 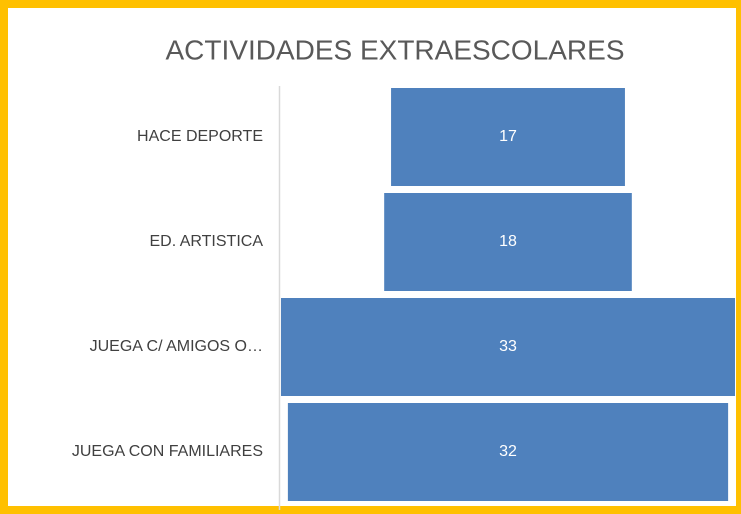 What do you see at coordinates (200, 136) in the screenshot?
I see `category-label: HACE DEPORTE` at bounding box center [200, 136].